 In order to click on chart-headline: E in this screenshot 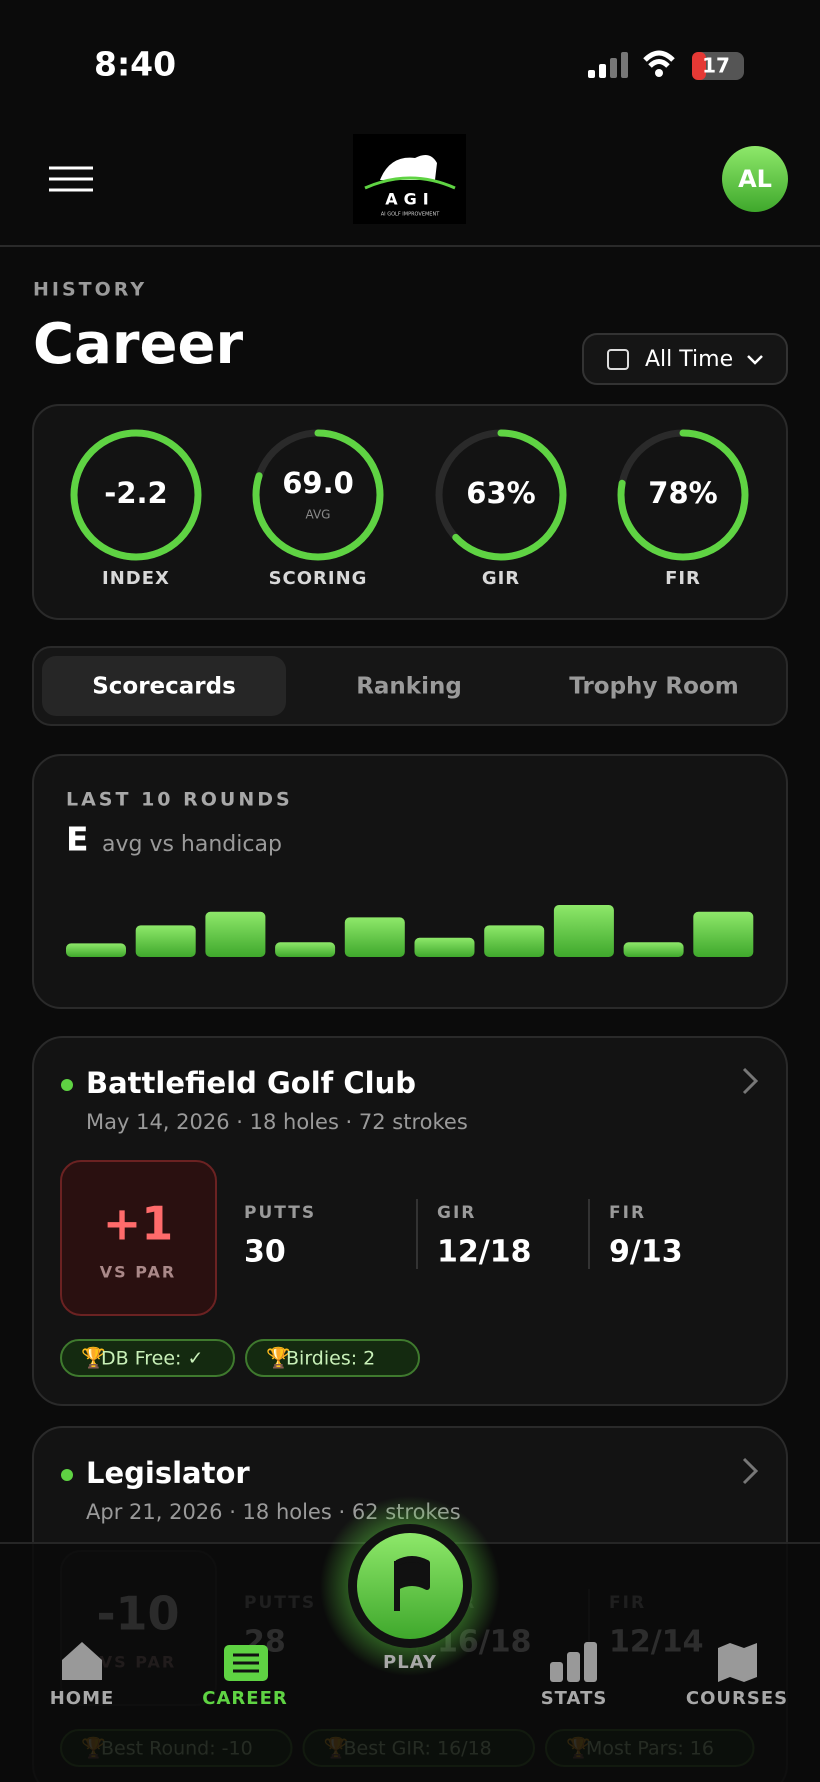, I will do `click(77, 839)`.